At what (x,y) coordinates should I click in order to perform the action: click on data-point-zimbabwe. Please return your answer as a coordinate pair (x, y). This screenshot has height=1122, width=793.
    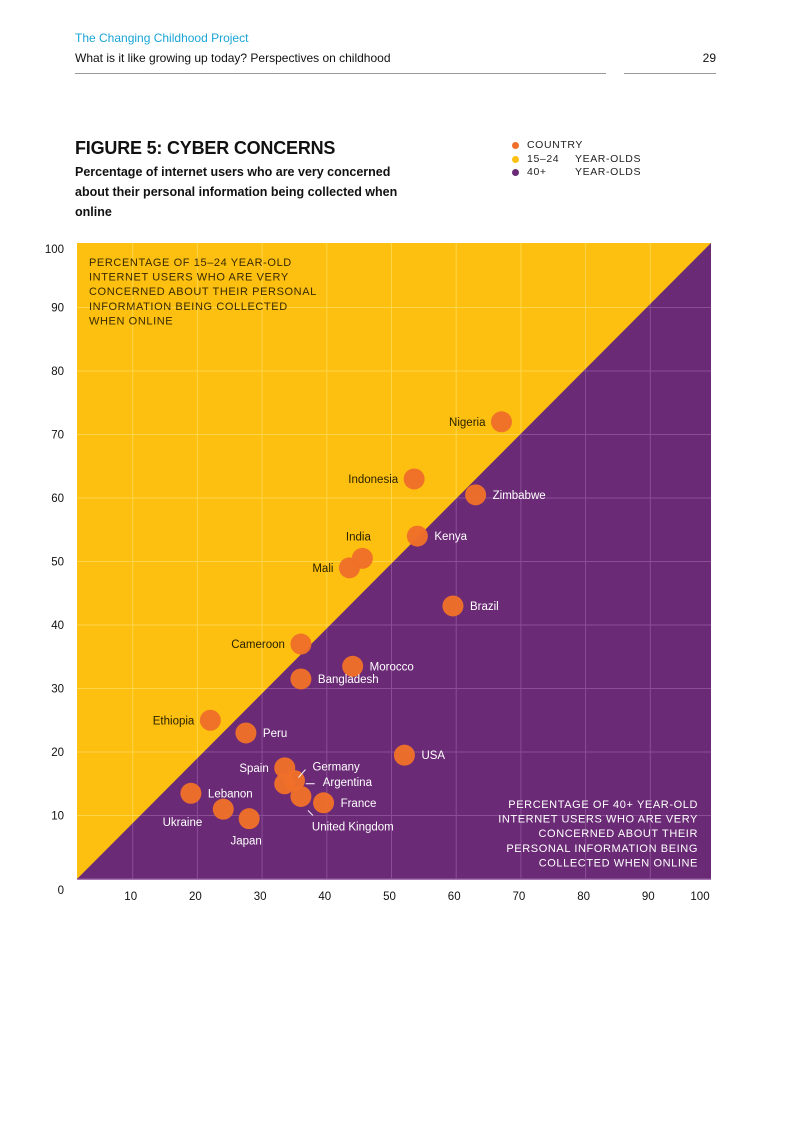
    Looking at the image, I should click on (476, 495).